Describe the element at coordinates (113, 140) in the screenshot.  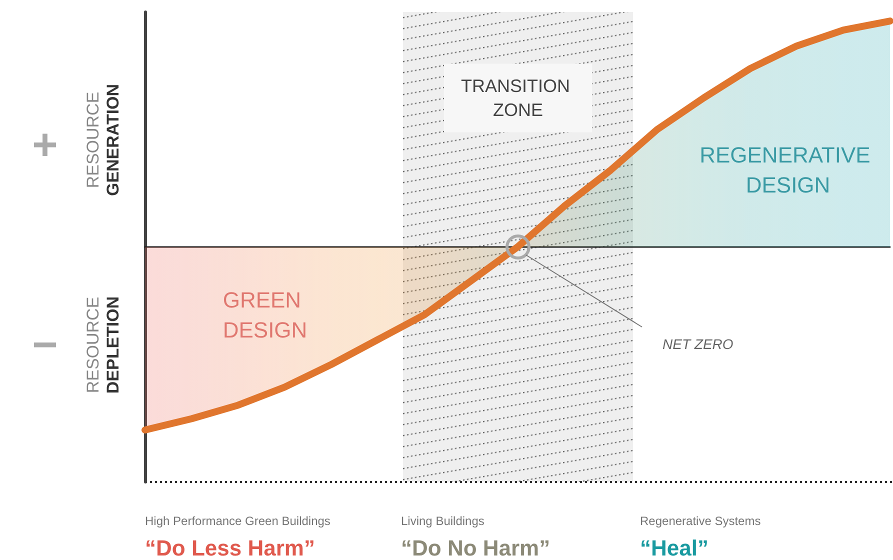
I see `text: GENERATION` at that location.